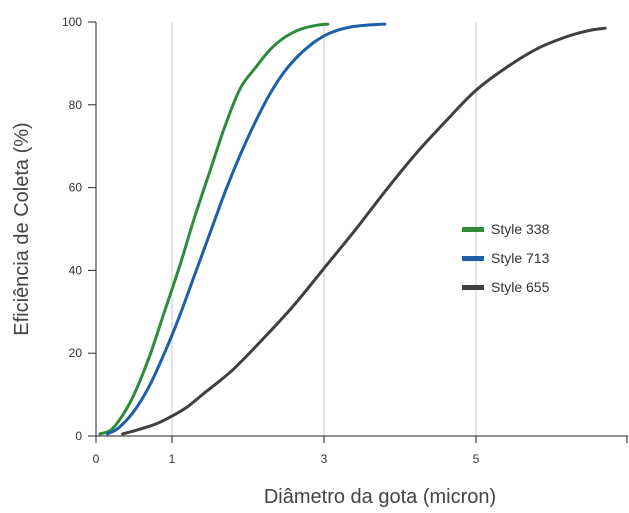 This screenshot has height=513, width=629. Describe the element at coordinates (76, 105) in the screenshot. I see `y-tick-label: 80` at that location.